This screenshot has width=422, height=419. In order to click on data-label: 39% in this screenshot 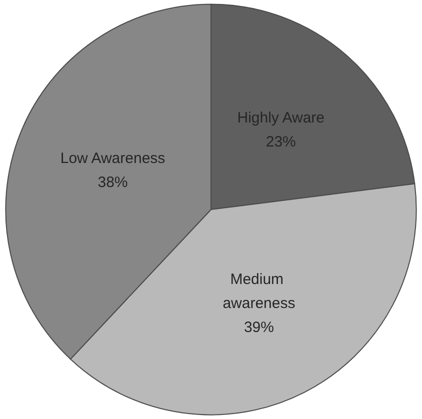, I will do `click(259, 327)`.